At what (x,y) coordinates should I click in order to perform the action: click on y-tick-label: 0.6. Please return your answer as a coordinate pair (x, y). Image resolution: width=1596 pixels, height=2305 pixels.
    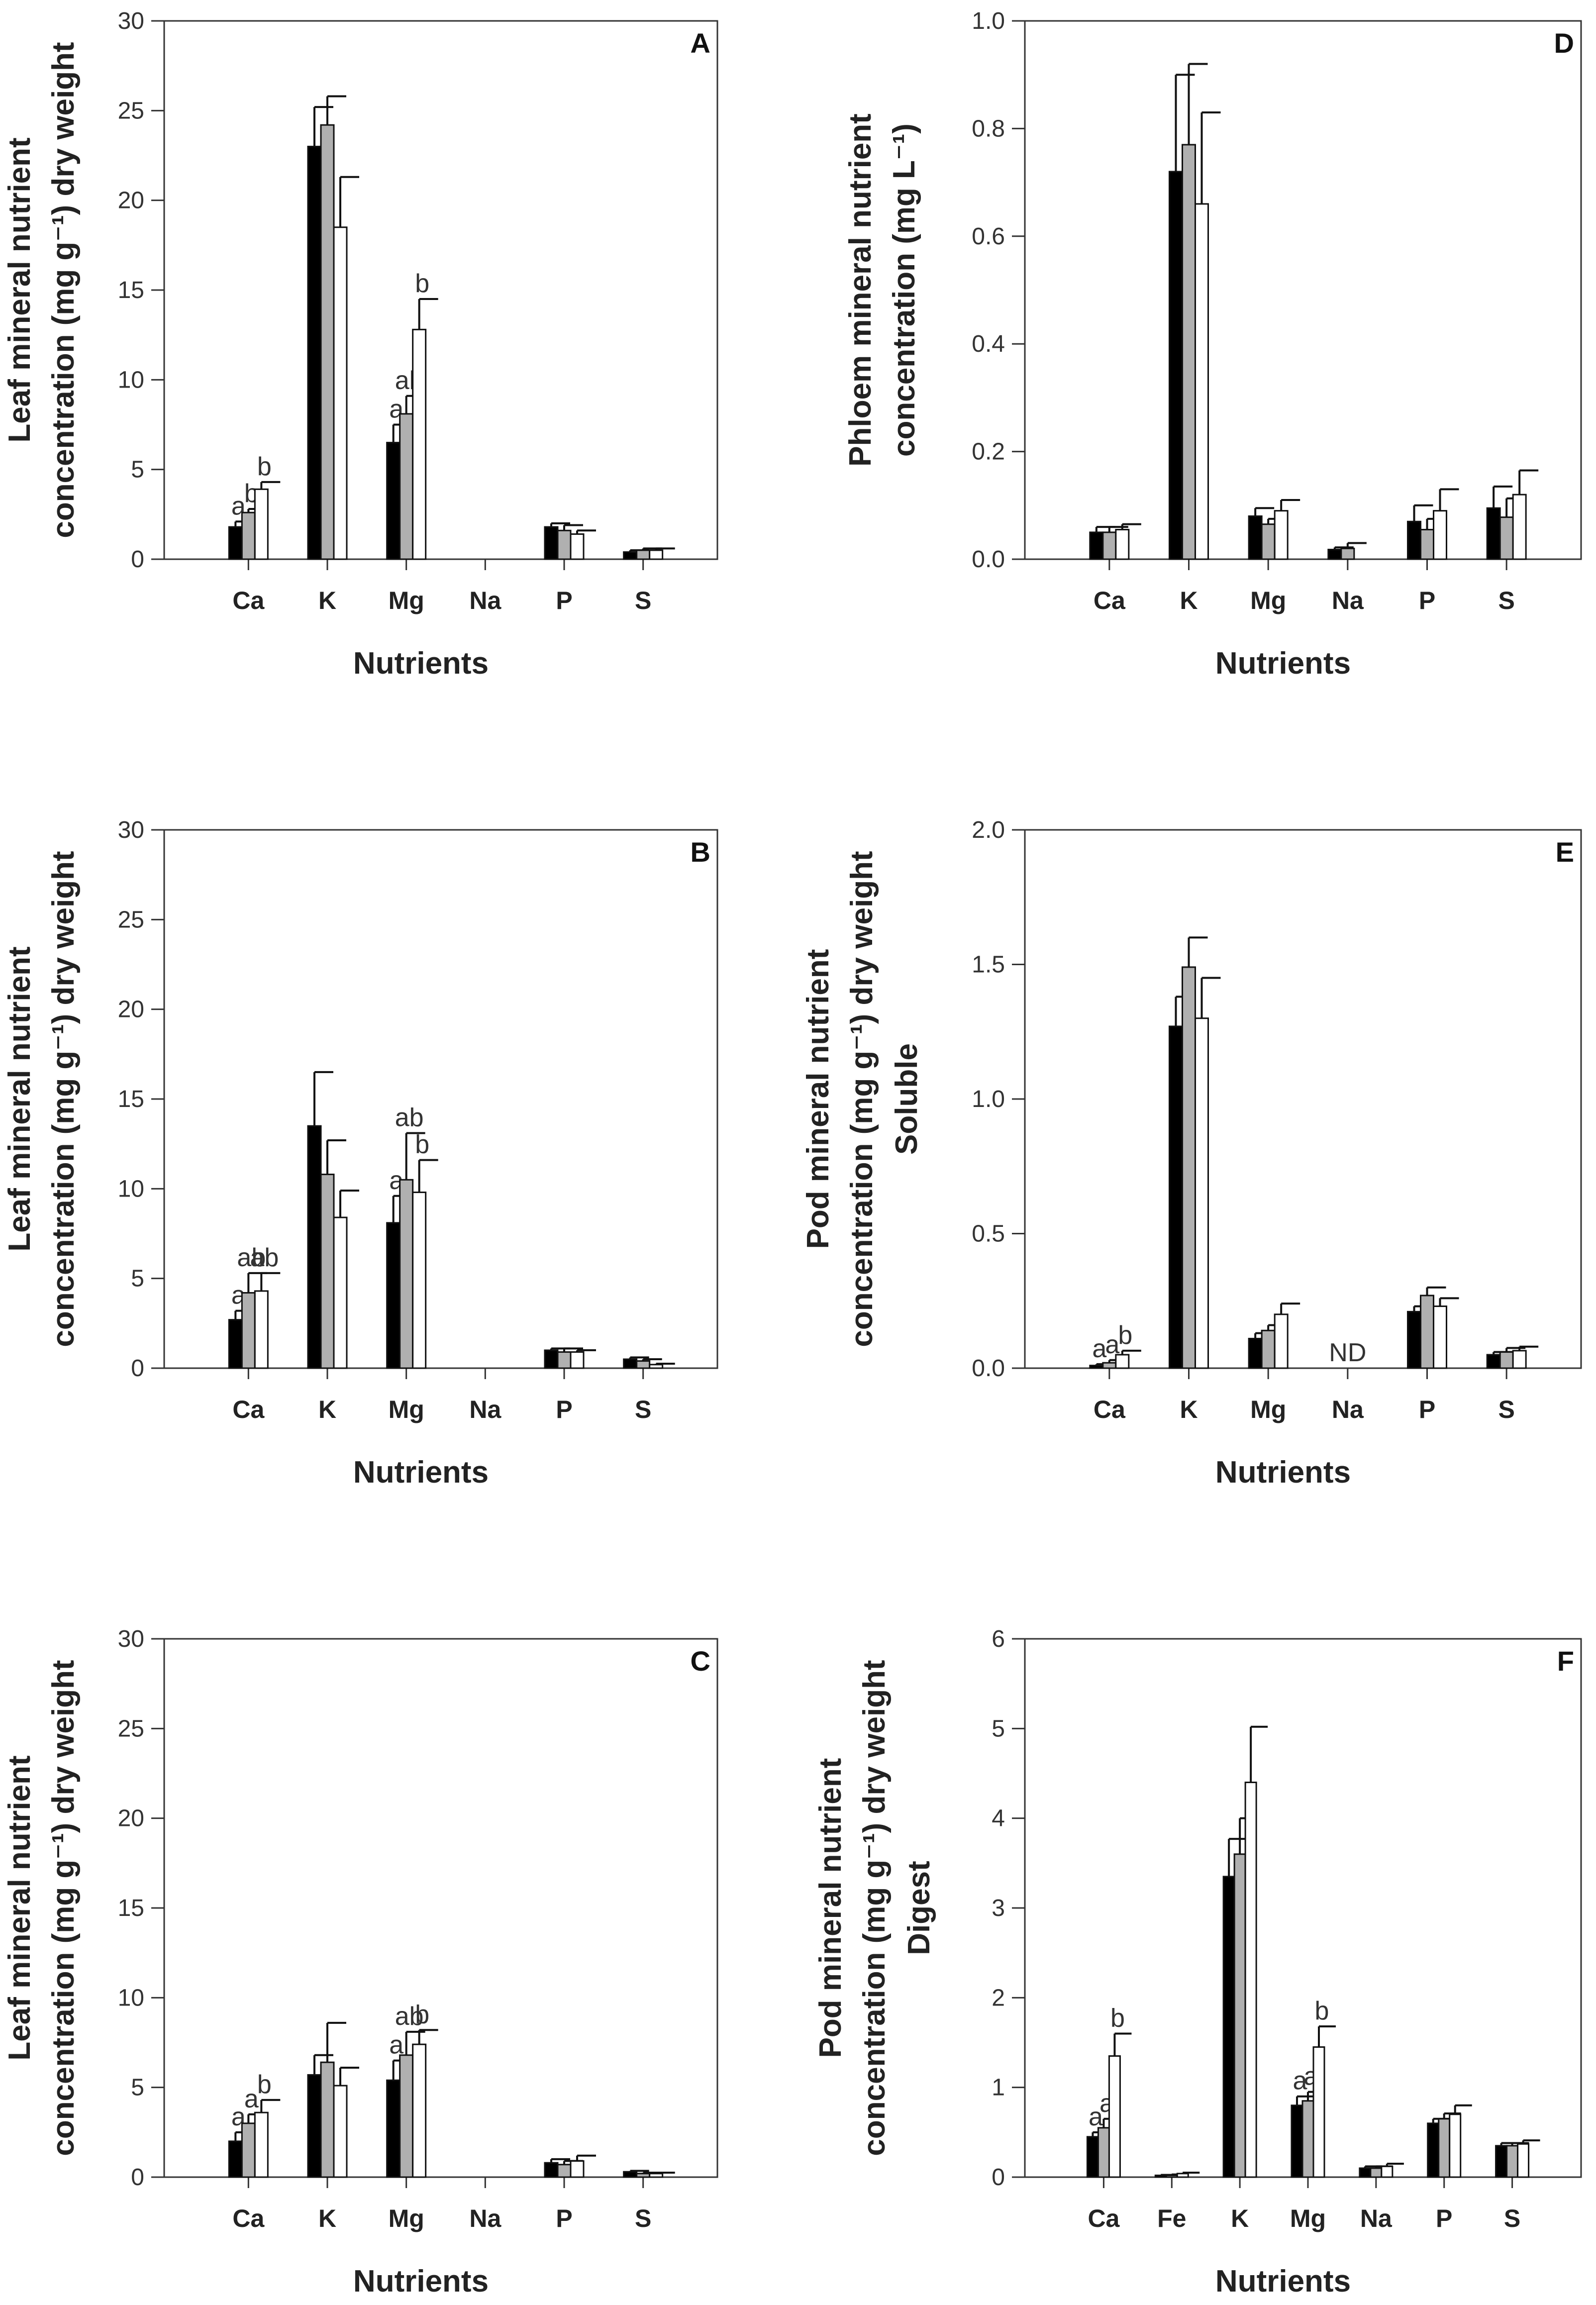
    Looking at the image, I should click on (989, 236).